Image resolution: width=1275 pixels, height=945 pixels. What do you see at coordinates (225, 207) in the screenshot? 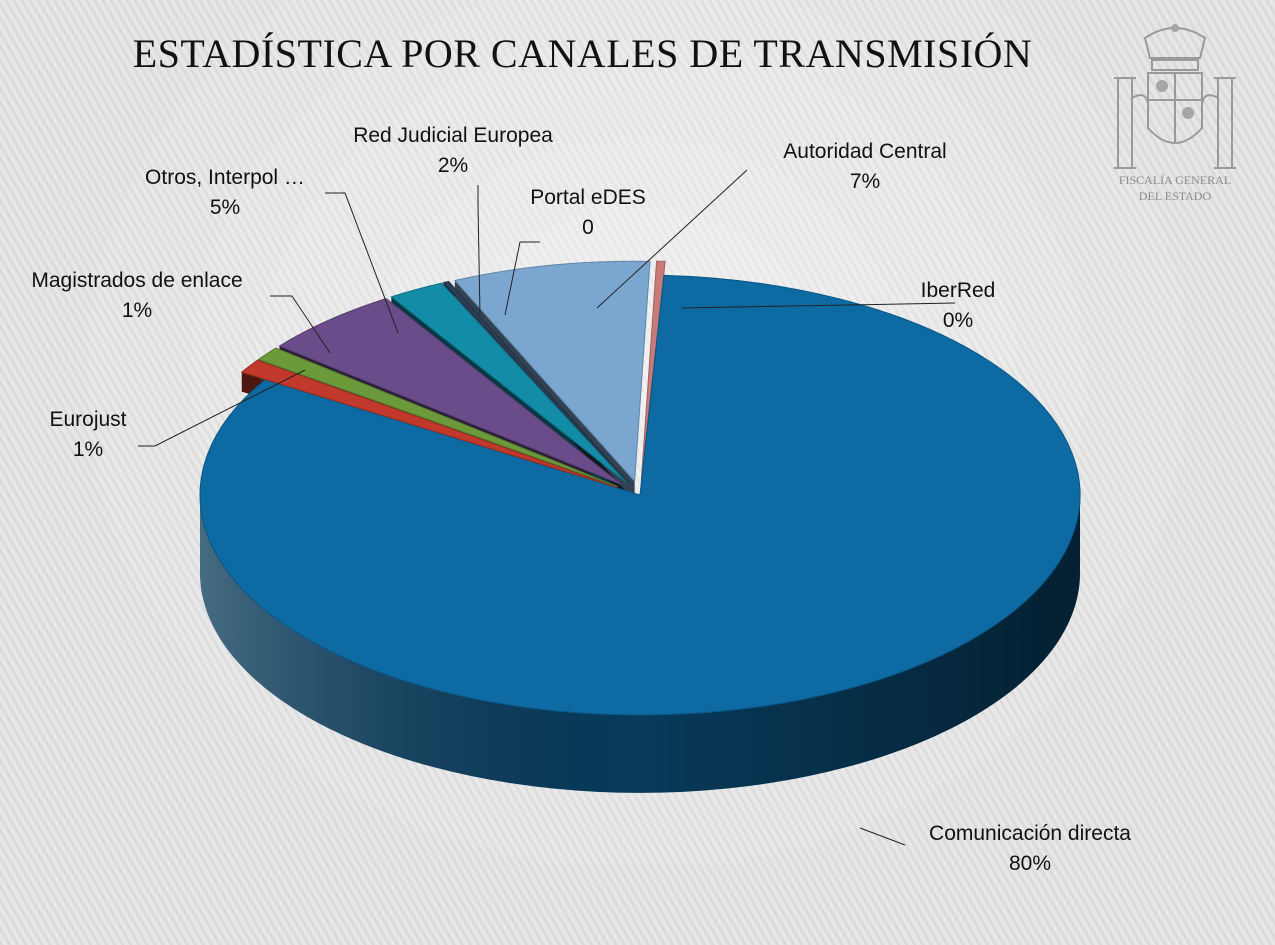
I see `slice-value-label: 5%` at bounding box center [225, 207].